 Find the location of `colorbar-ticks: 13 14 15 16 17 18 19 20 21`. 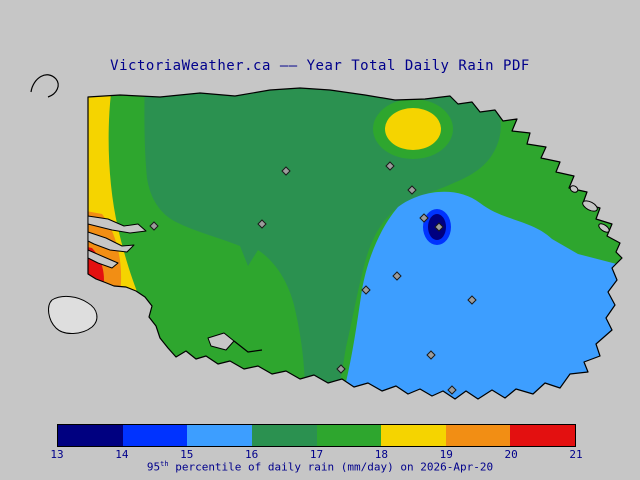

colorbar-ticks: 13 14 15 16 17 18 19 20 21 is located at coordinates (316, 454).